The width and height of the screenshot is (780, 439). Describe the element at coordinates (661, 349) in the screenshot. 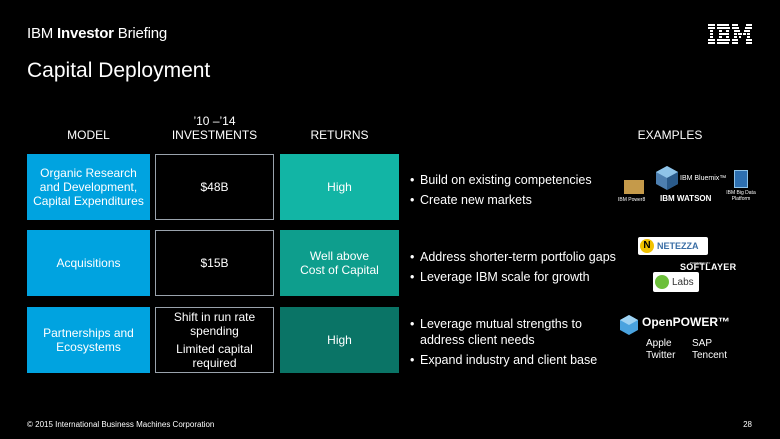

I see `partners-list-1: Apple Twitter` at that location.